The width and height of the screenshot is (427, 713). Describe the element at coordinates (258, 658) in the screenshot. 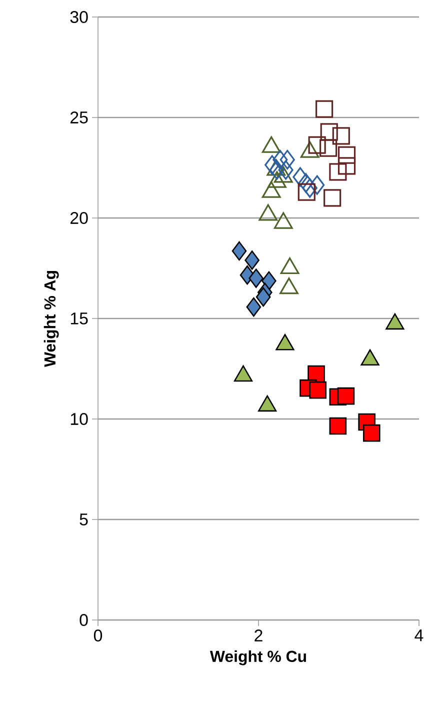

I see `x-axis-title: Weight % Cu` at that location.